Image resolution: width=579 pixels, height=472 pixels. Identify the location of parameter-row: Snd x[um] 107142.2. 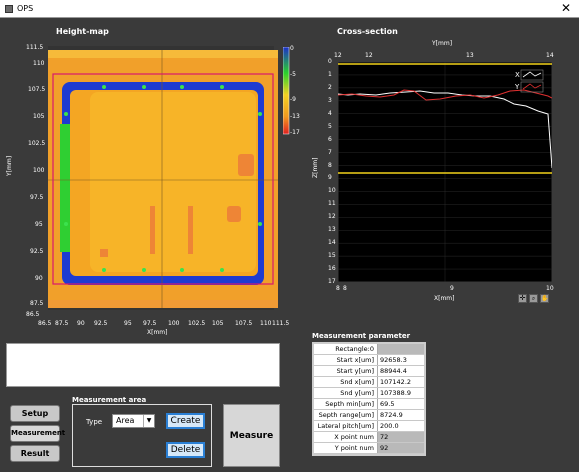
(369, 382).